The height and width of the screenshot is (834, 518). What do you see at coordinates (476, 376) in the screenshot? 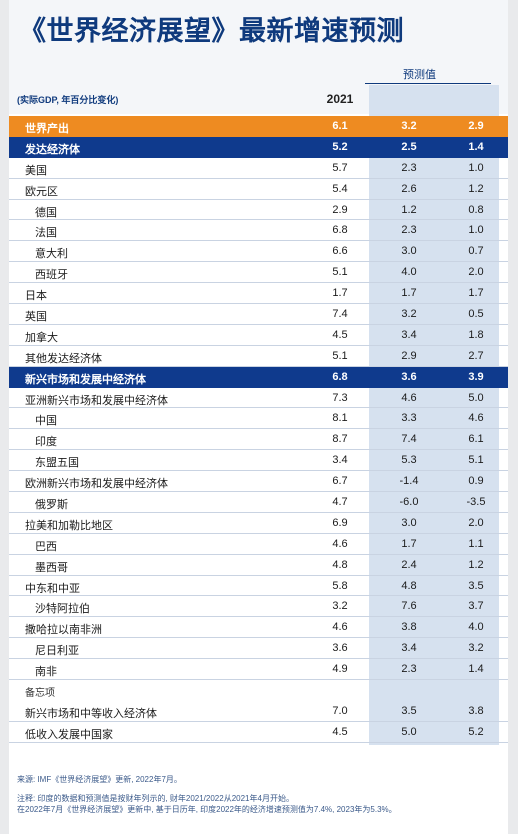
I see `value-2023: 3.9` at bounding box center [476, 376].